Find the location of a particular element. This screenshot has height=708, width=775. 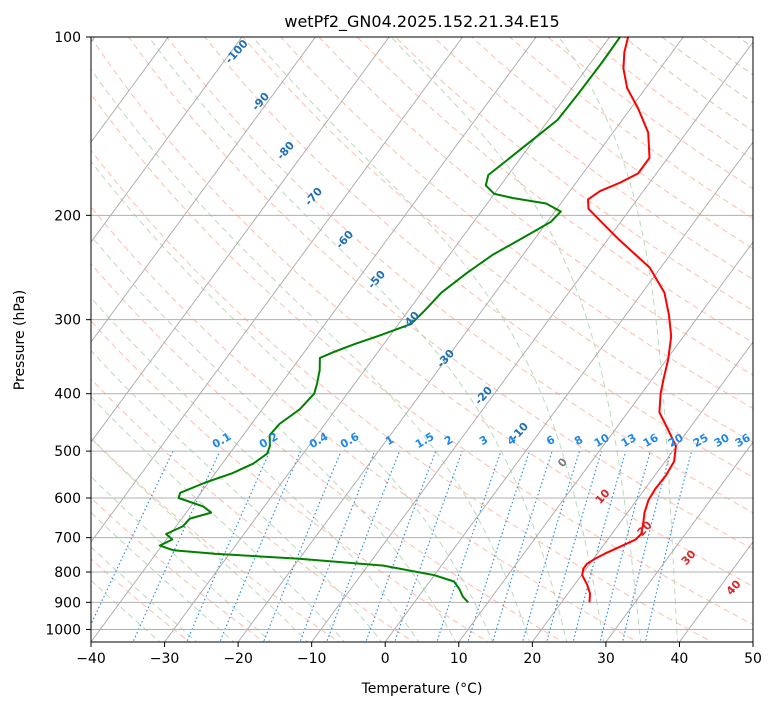

dry-adiabat-label: -100 is located at coordinates (237, 51).